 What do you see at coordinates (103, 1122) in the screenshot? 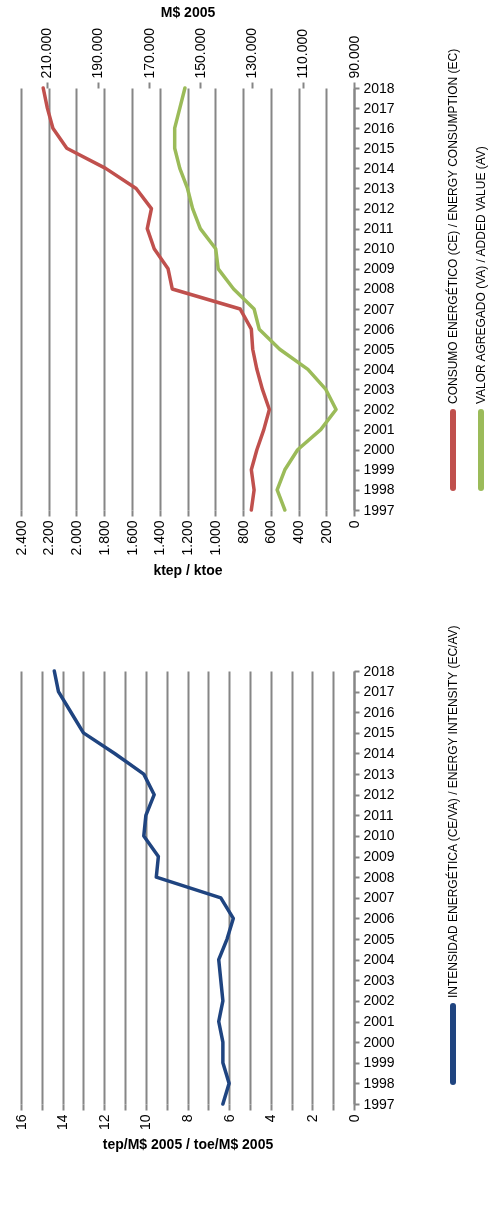
I see `x-tick-label: 12` at bounding box center [103, 1122].